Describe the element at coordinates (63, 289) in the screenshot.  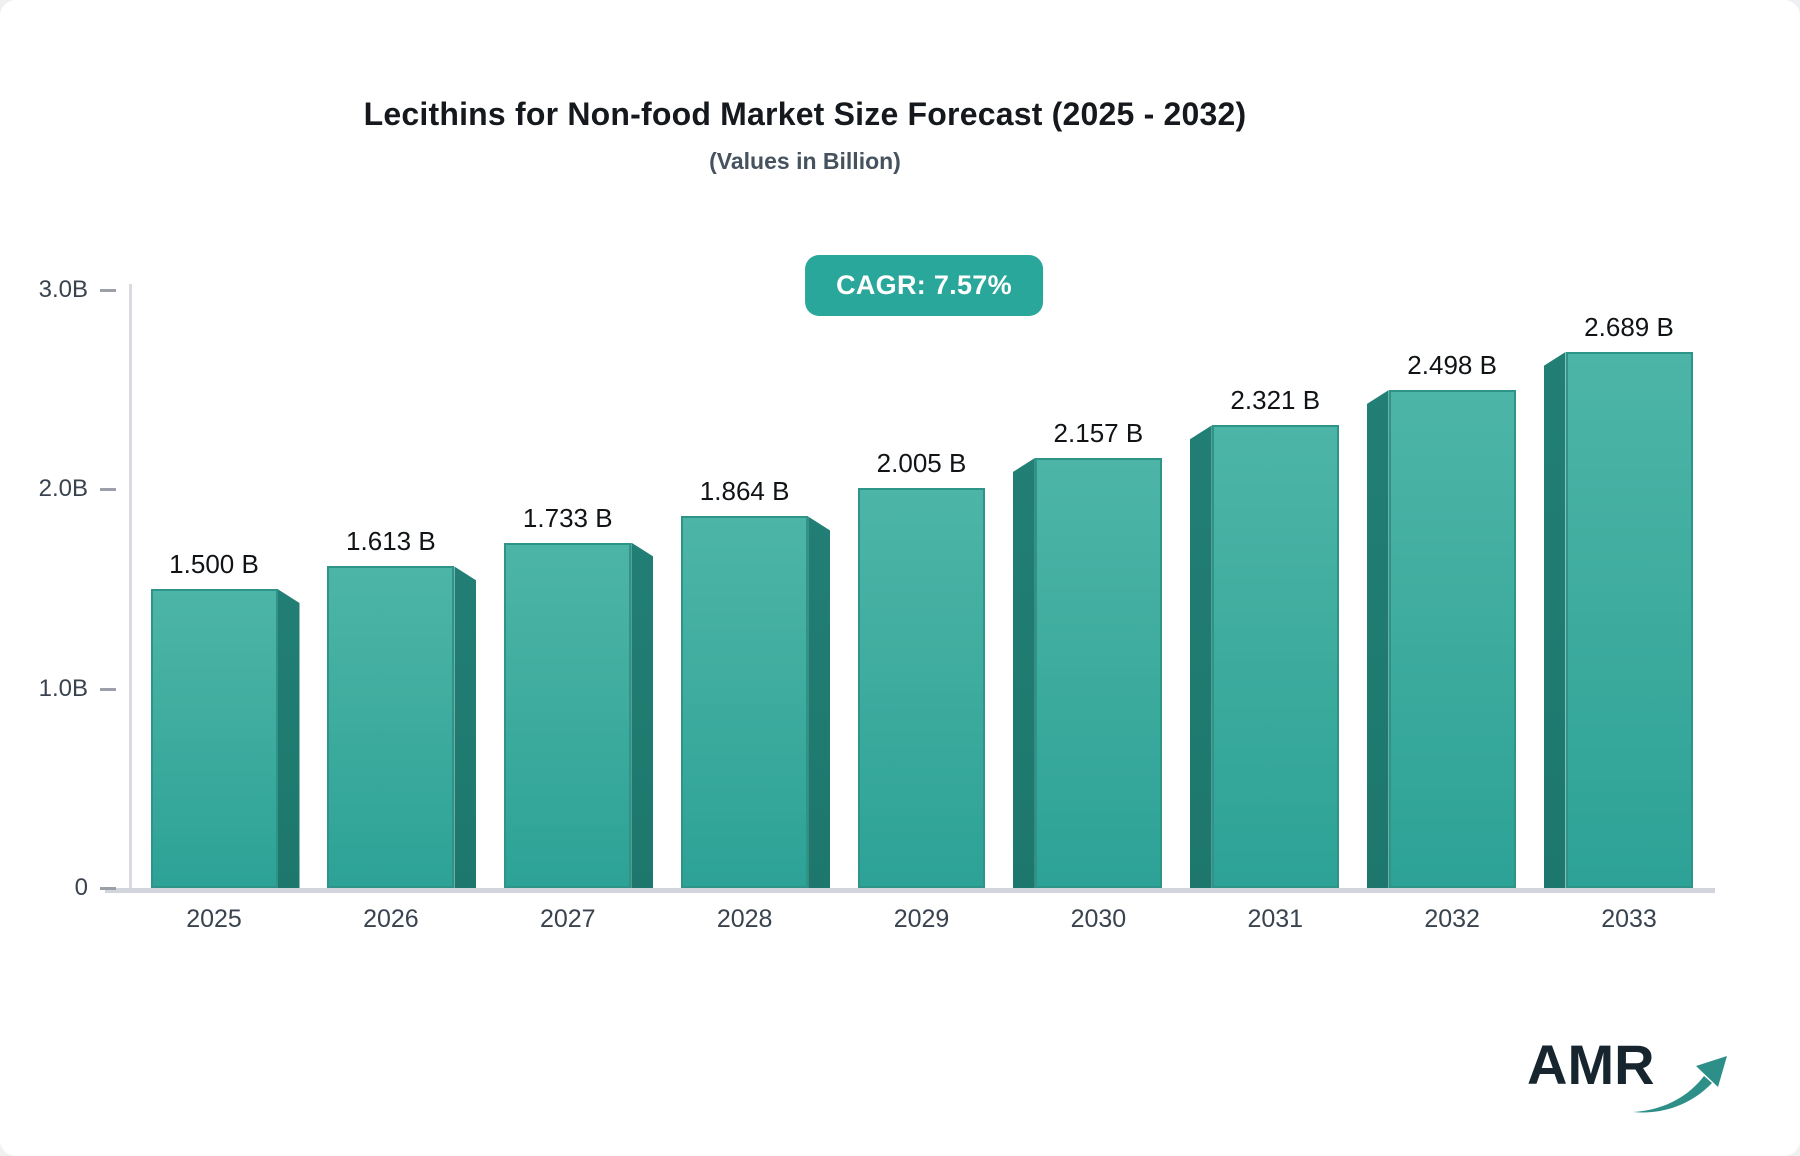
I see `y-axis-tick-label: 3.0B` at that location.